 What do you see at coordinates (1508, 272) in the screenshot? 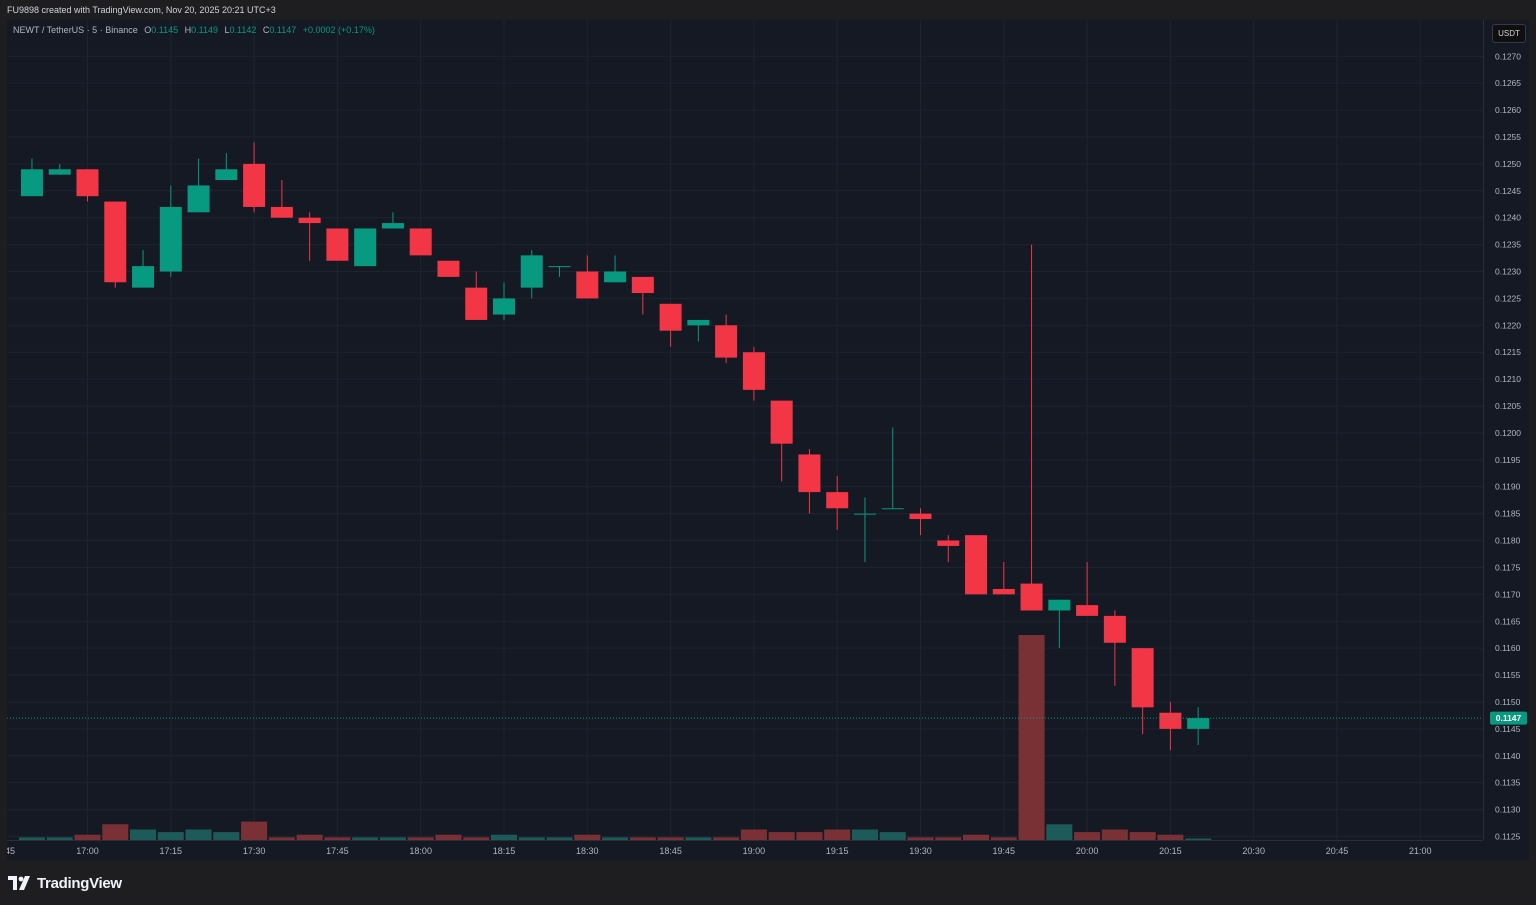
I see `y-tick-label: 0.1230` at bounding box center [1508, 272].